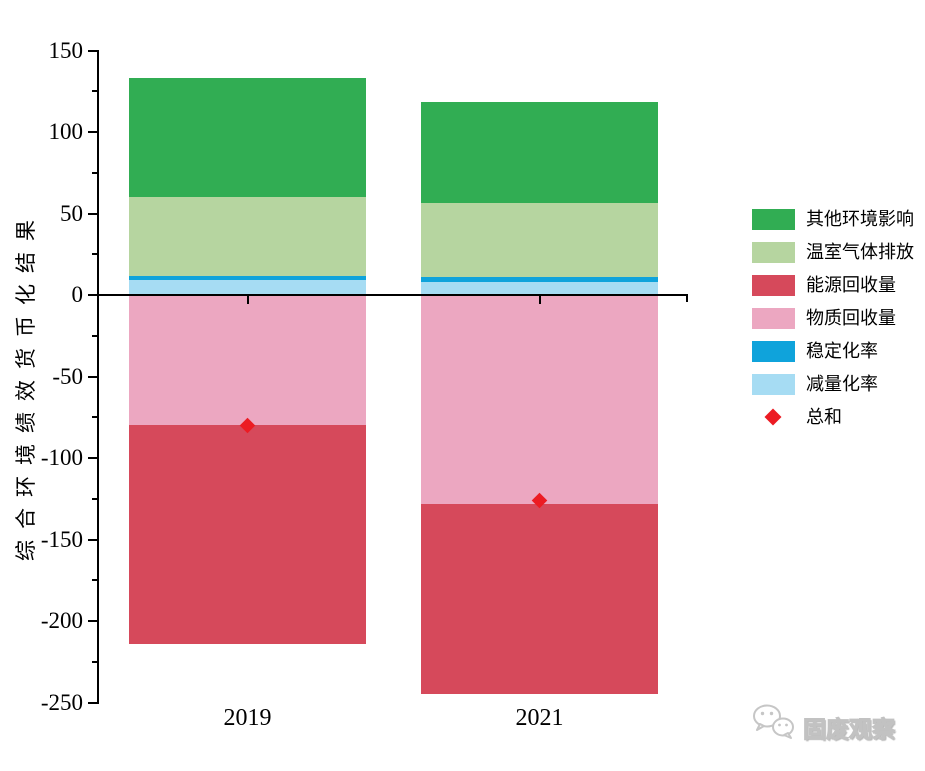 This screenshot has height=771, width=925. Describe the element at coordinates (860, 252) in the screenshot. I see `legend-label: 温室气体排放` at that location.